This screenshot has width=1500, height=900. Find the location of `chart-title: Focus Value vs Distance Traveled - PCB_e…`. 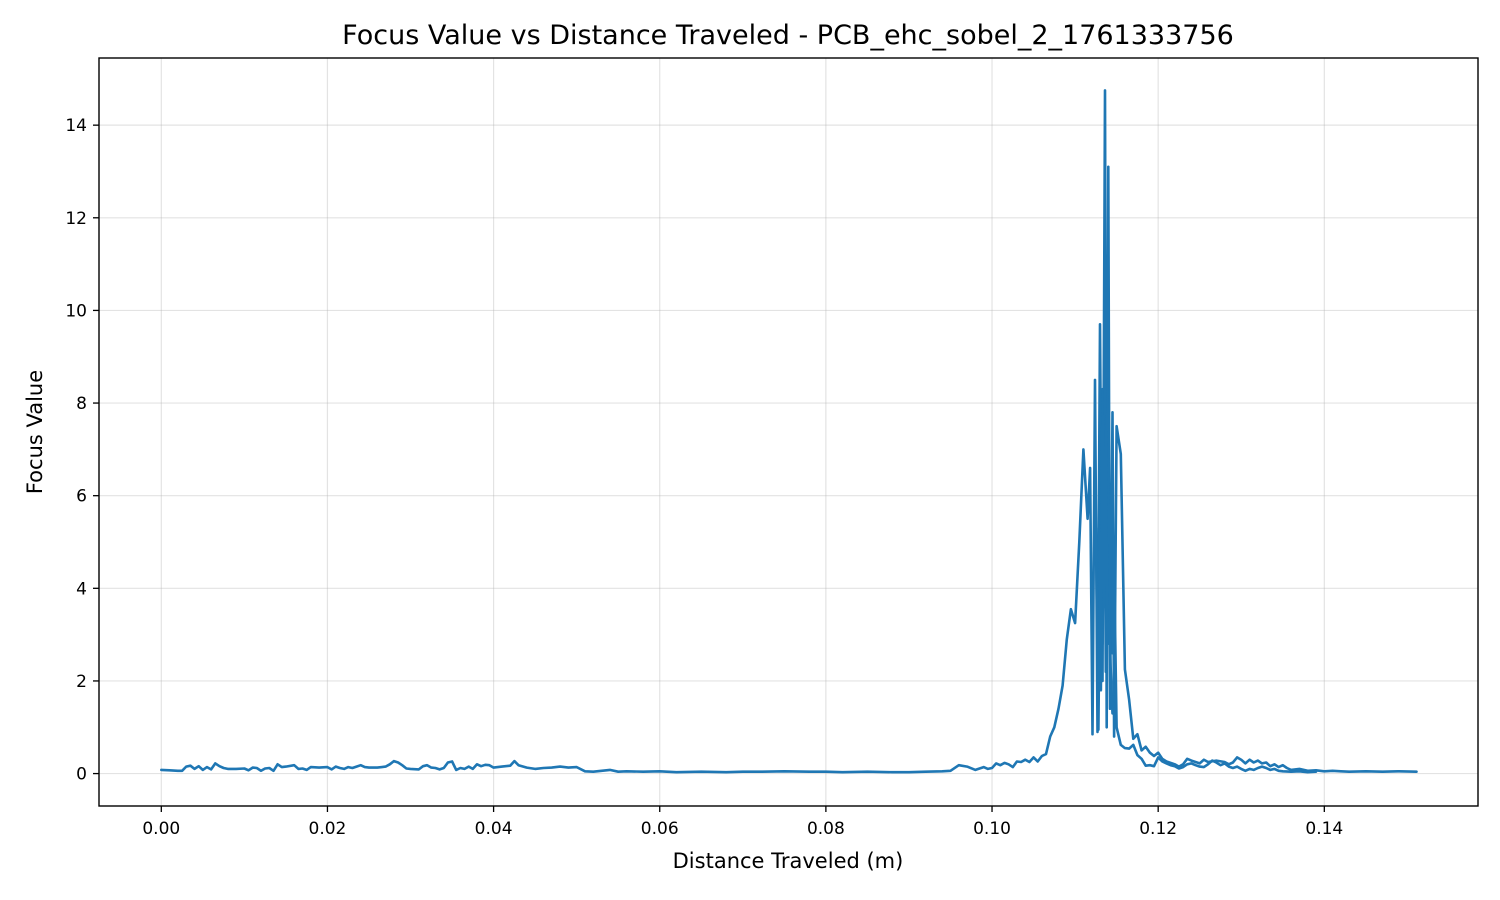

chart-title: Focus Value vs Distance Traveled - PCB_e… is located at coordinates (788, 35).